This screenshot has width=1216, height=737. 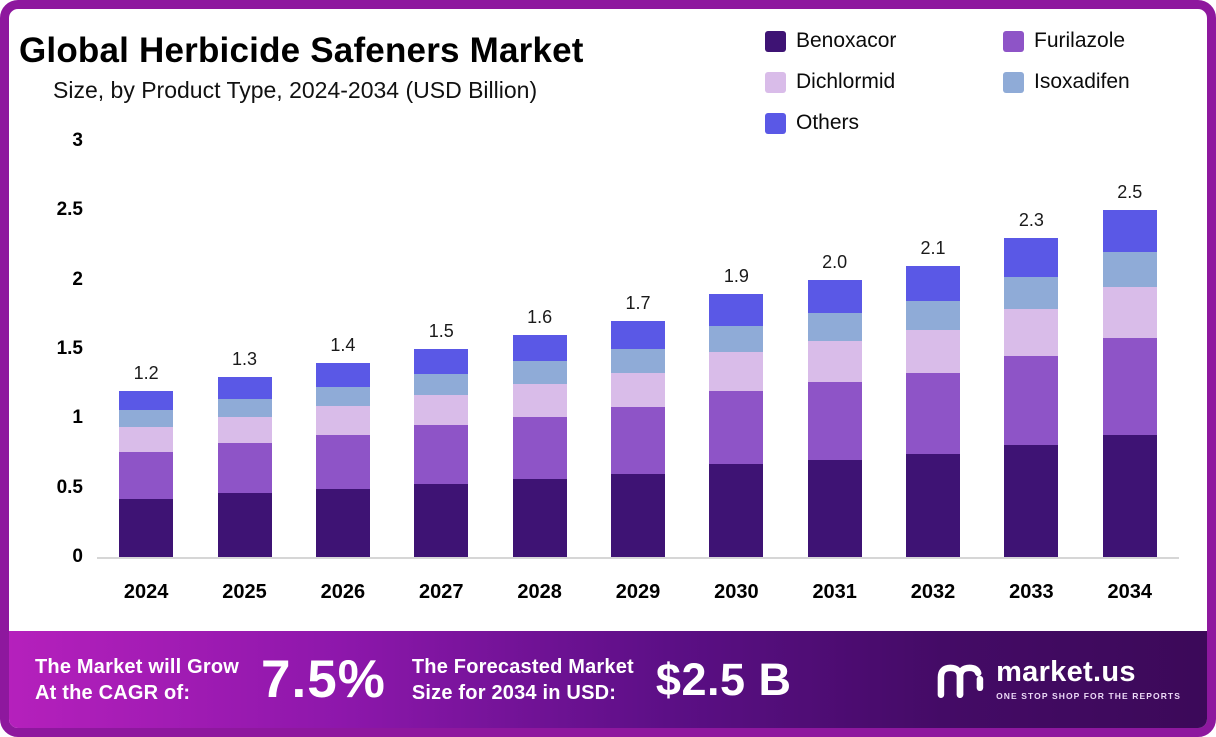 I want to click on bar-column: 1.7, so click(x=638, y=349).